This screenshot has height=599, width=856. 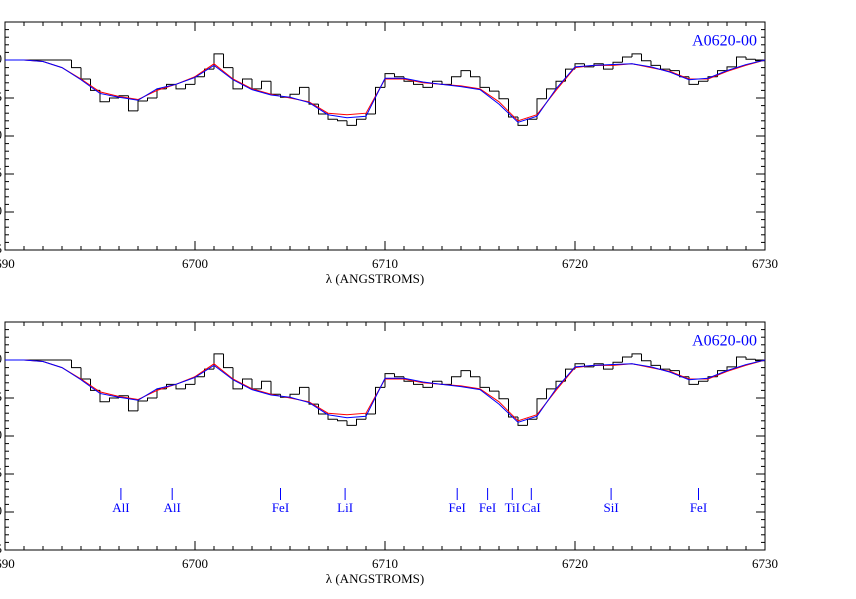 I want to click on line-id-label: LiI, so click(x=345, y=507).